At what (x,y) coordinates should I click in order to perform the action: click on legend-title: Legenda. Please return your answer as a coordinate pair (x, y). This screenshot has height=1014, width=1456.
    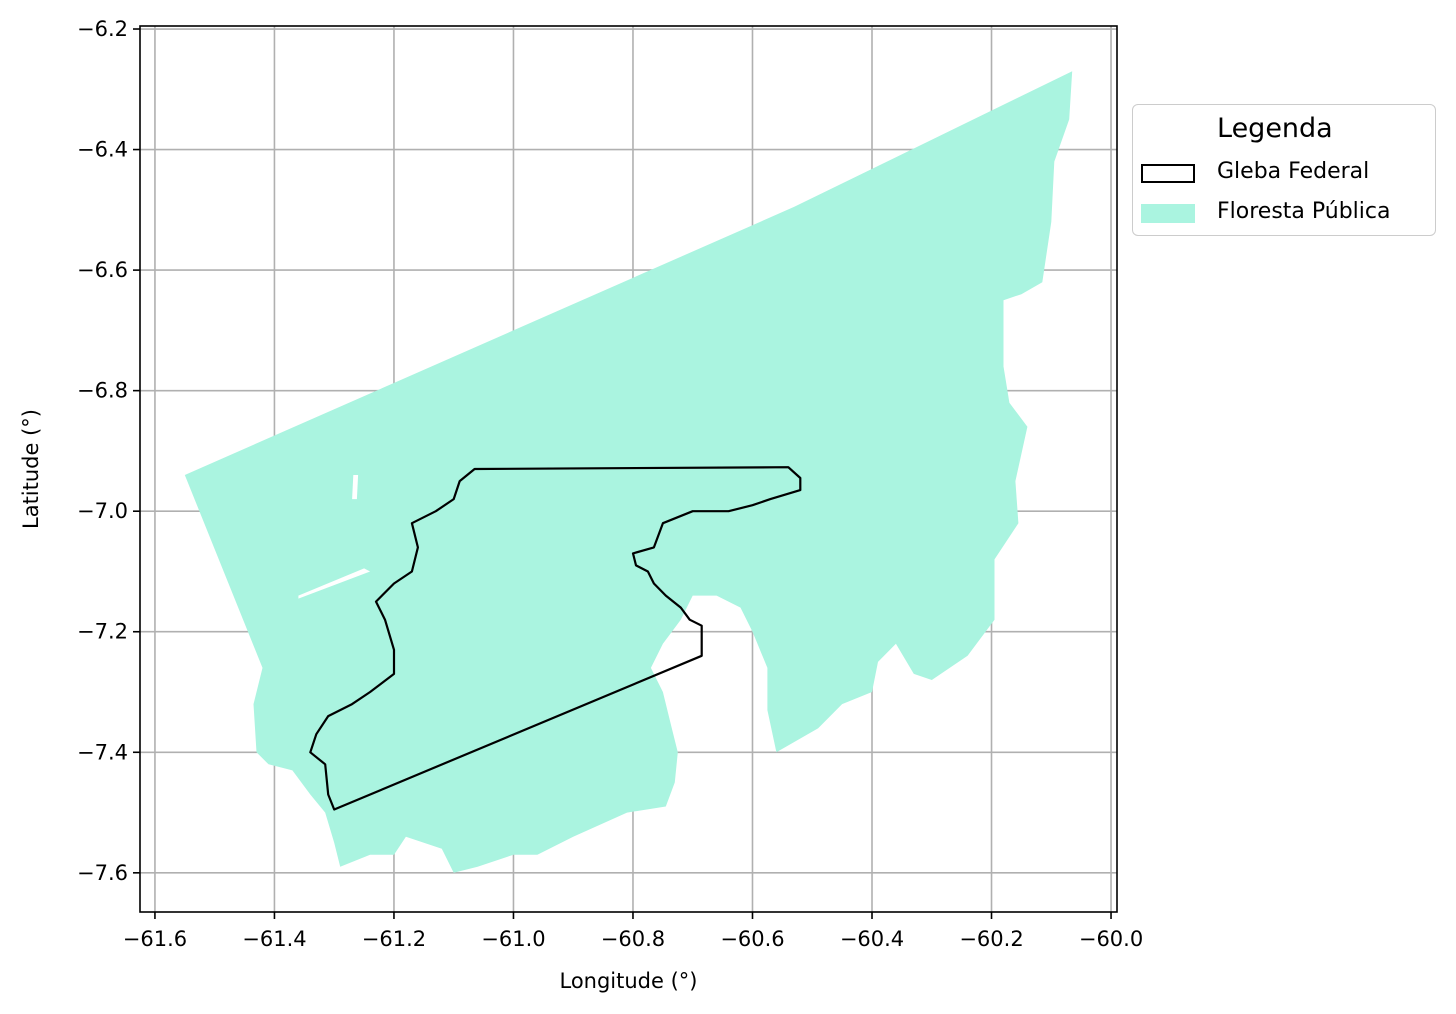
    Looking at the image, I should click on (1275, 128).